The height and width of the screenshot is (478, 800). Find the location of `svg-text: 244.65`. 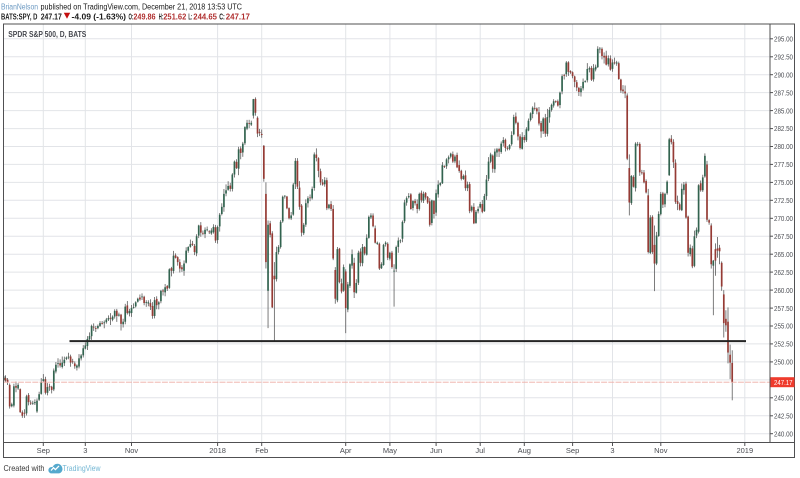

svg-text: 244.65 is located at coordinates (205, 17).